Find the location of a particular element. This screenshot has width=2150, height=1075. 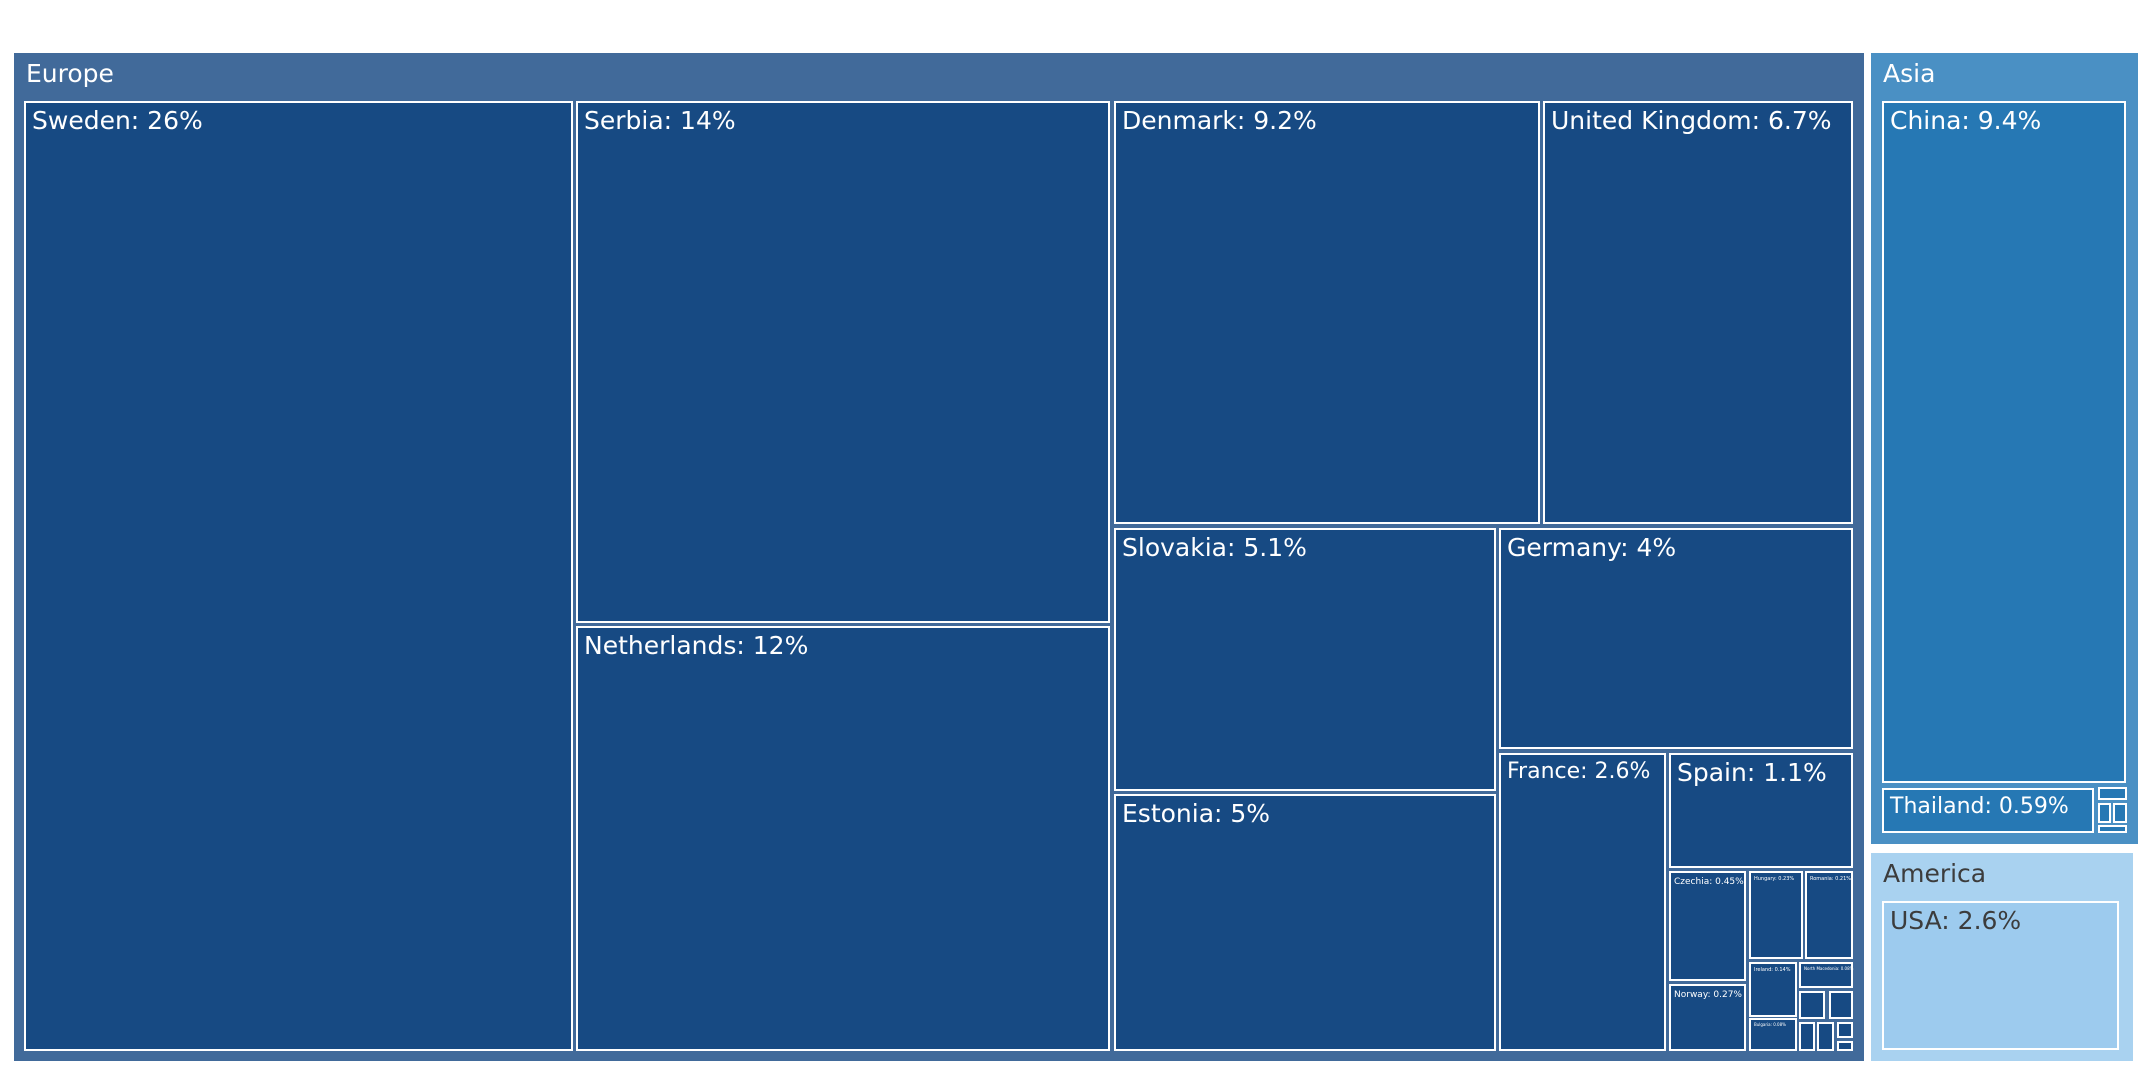

tile-usa is located at coordinates (2000, 975).